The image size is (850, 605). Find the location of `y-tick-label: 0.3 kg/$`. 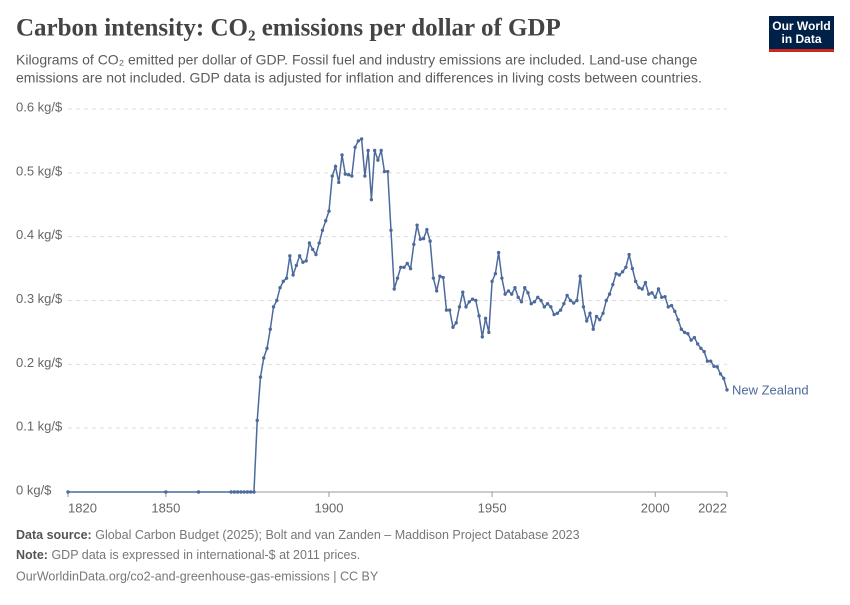

y-tick-label: 0.3 kg/$ is located at coordinates (39, 298).